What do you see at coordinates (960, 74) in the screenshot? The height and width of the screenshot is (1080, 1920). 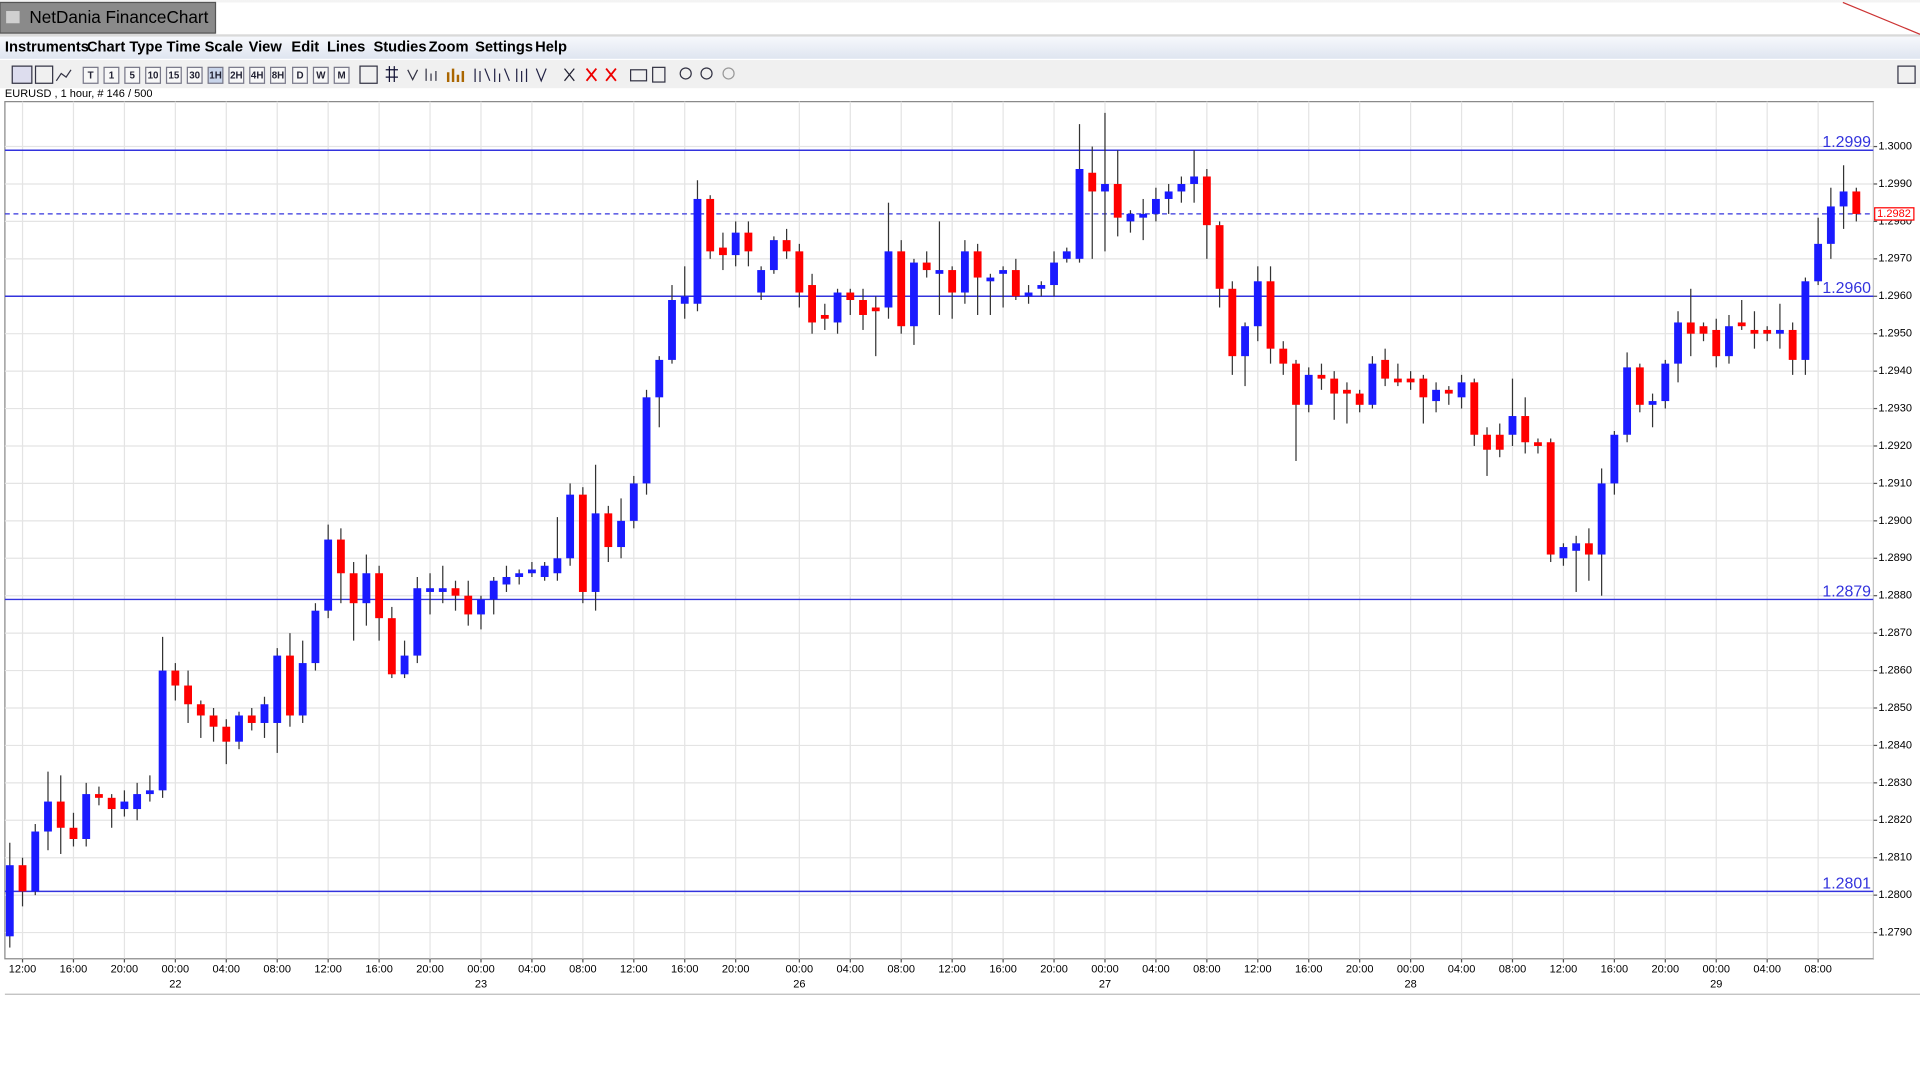 I see `toolbar` at bounding box center [960, 74].